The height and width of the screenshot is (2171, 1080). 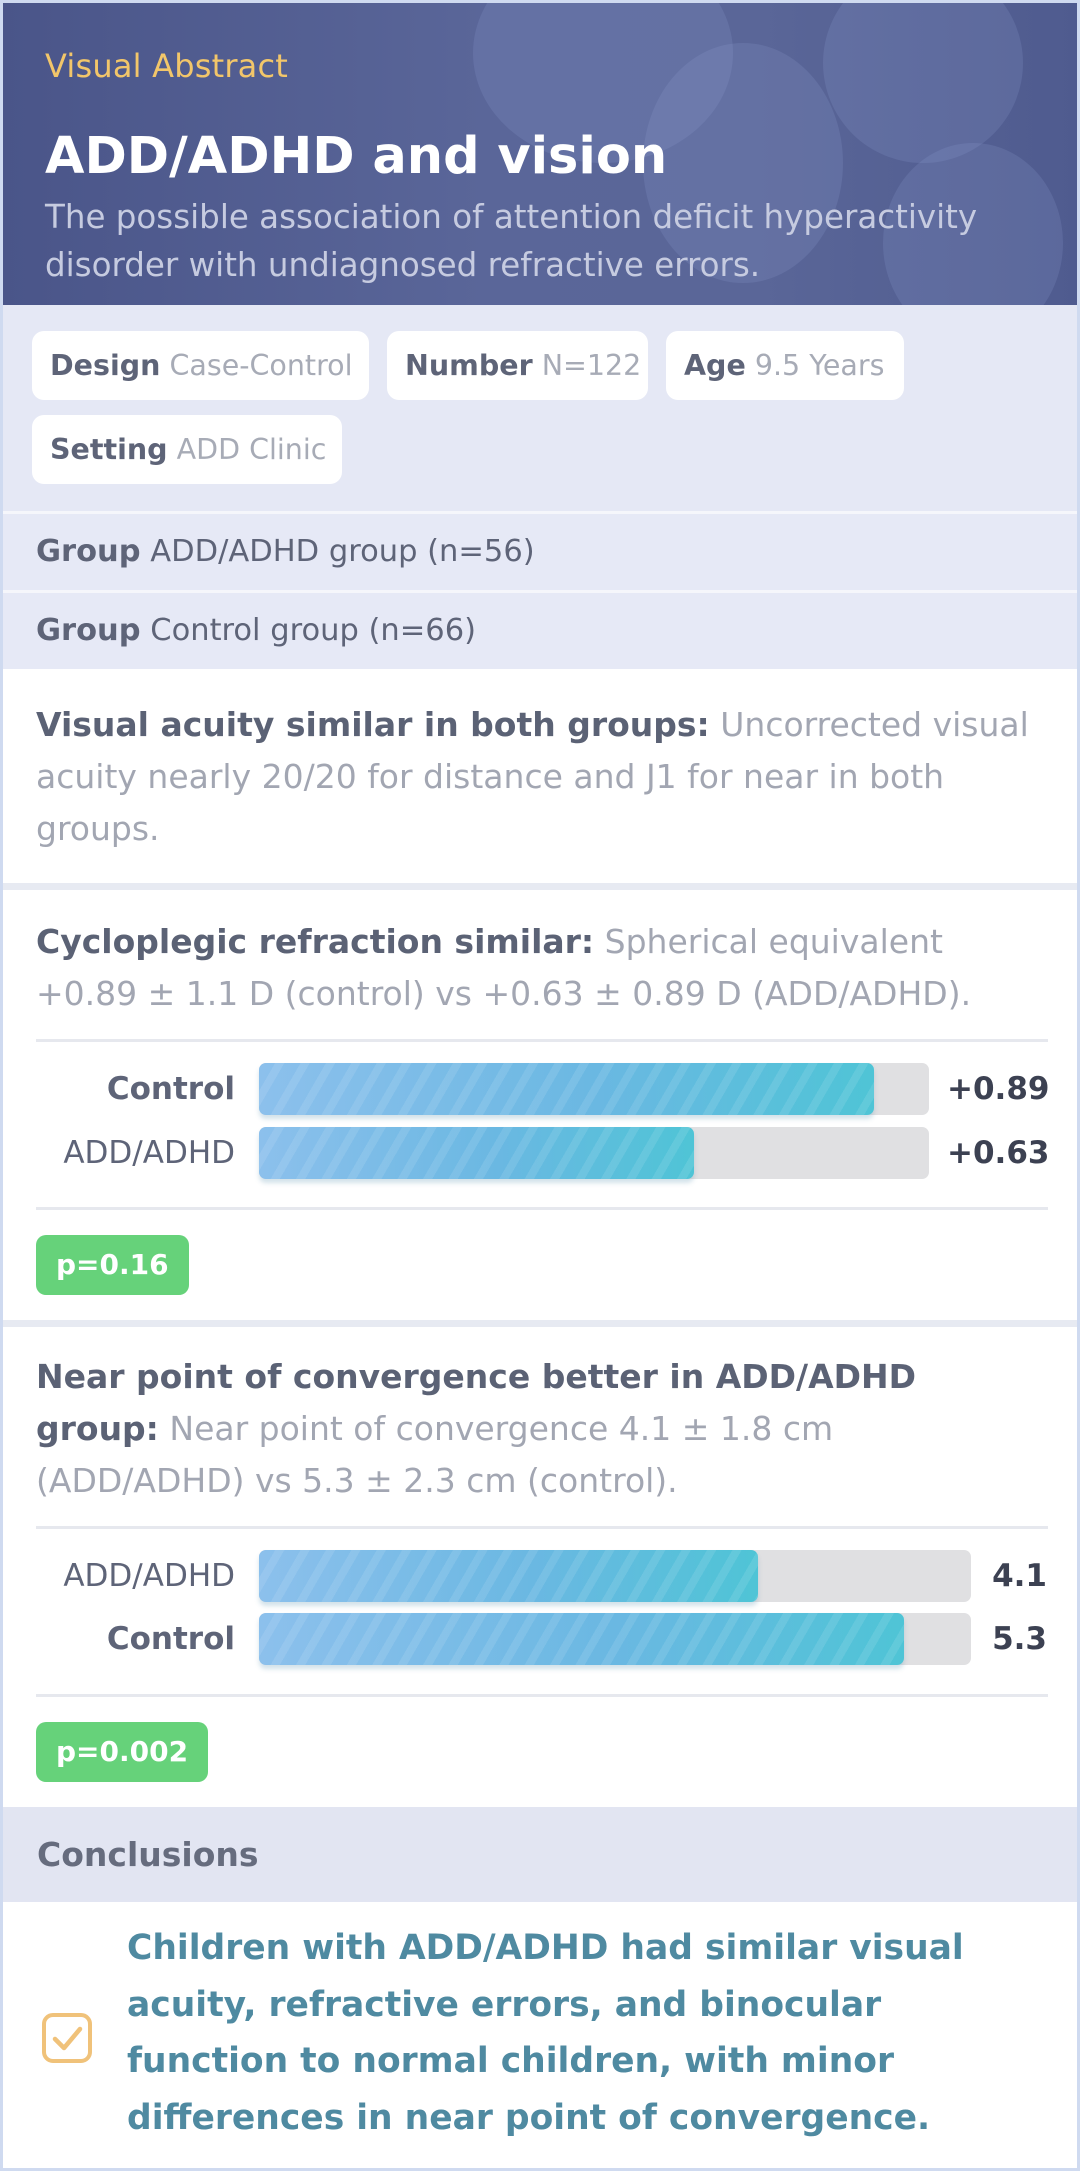 I want to click on bar-value-add-adhd: 4.1, so click(x=1019, y=1576).